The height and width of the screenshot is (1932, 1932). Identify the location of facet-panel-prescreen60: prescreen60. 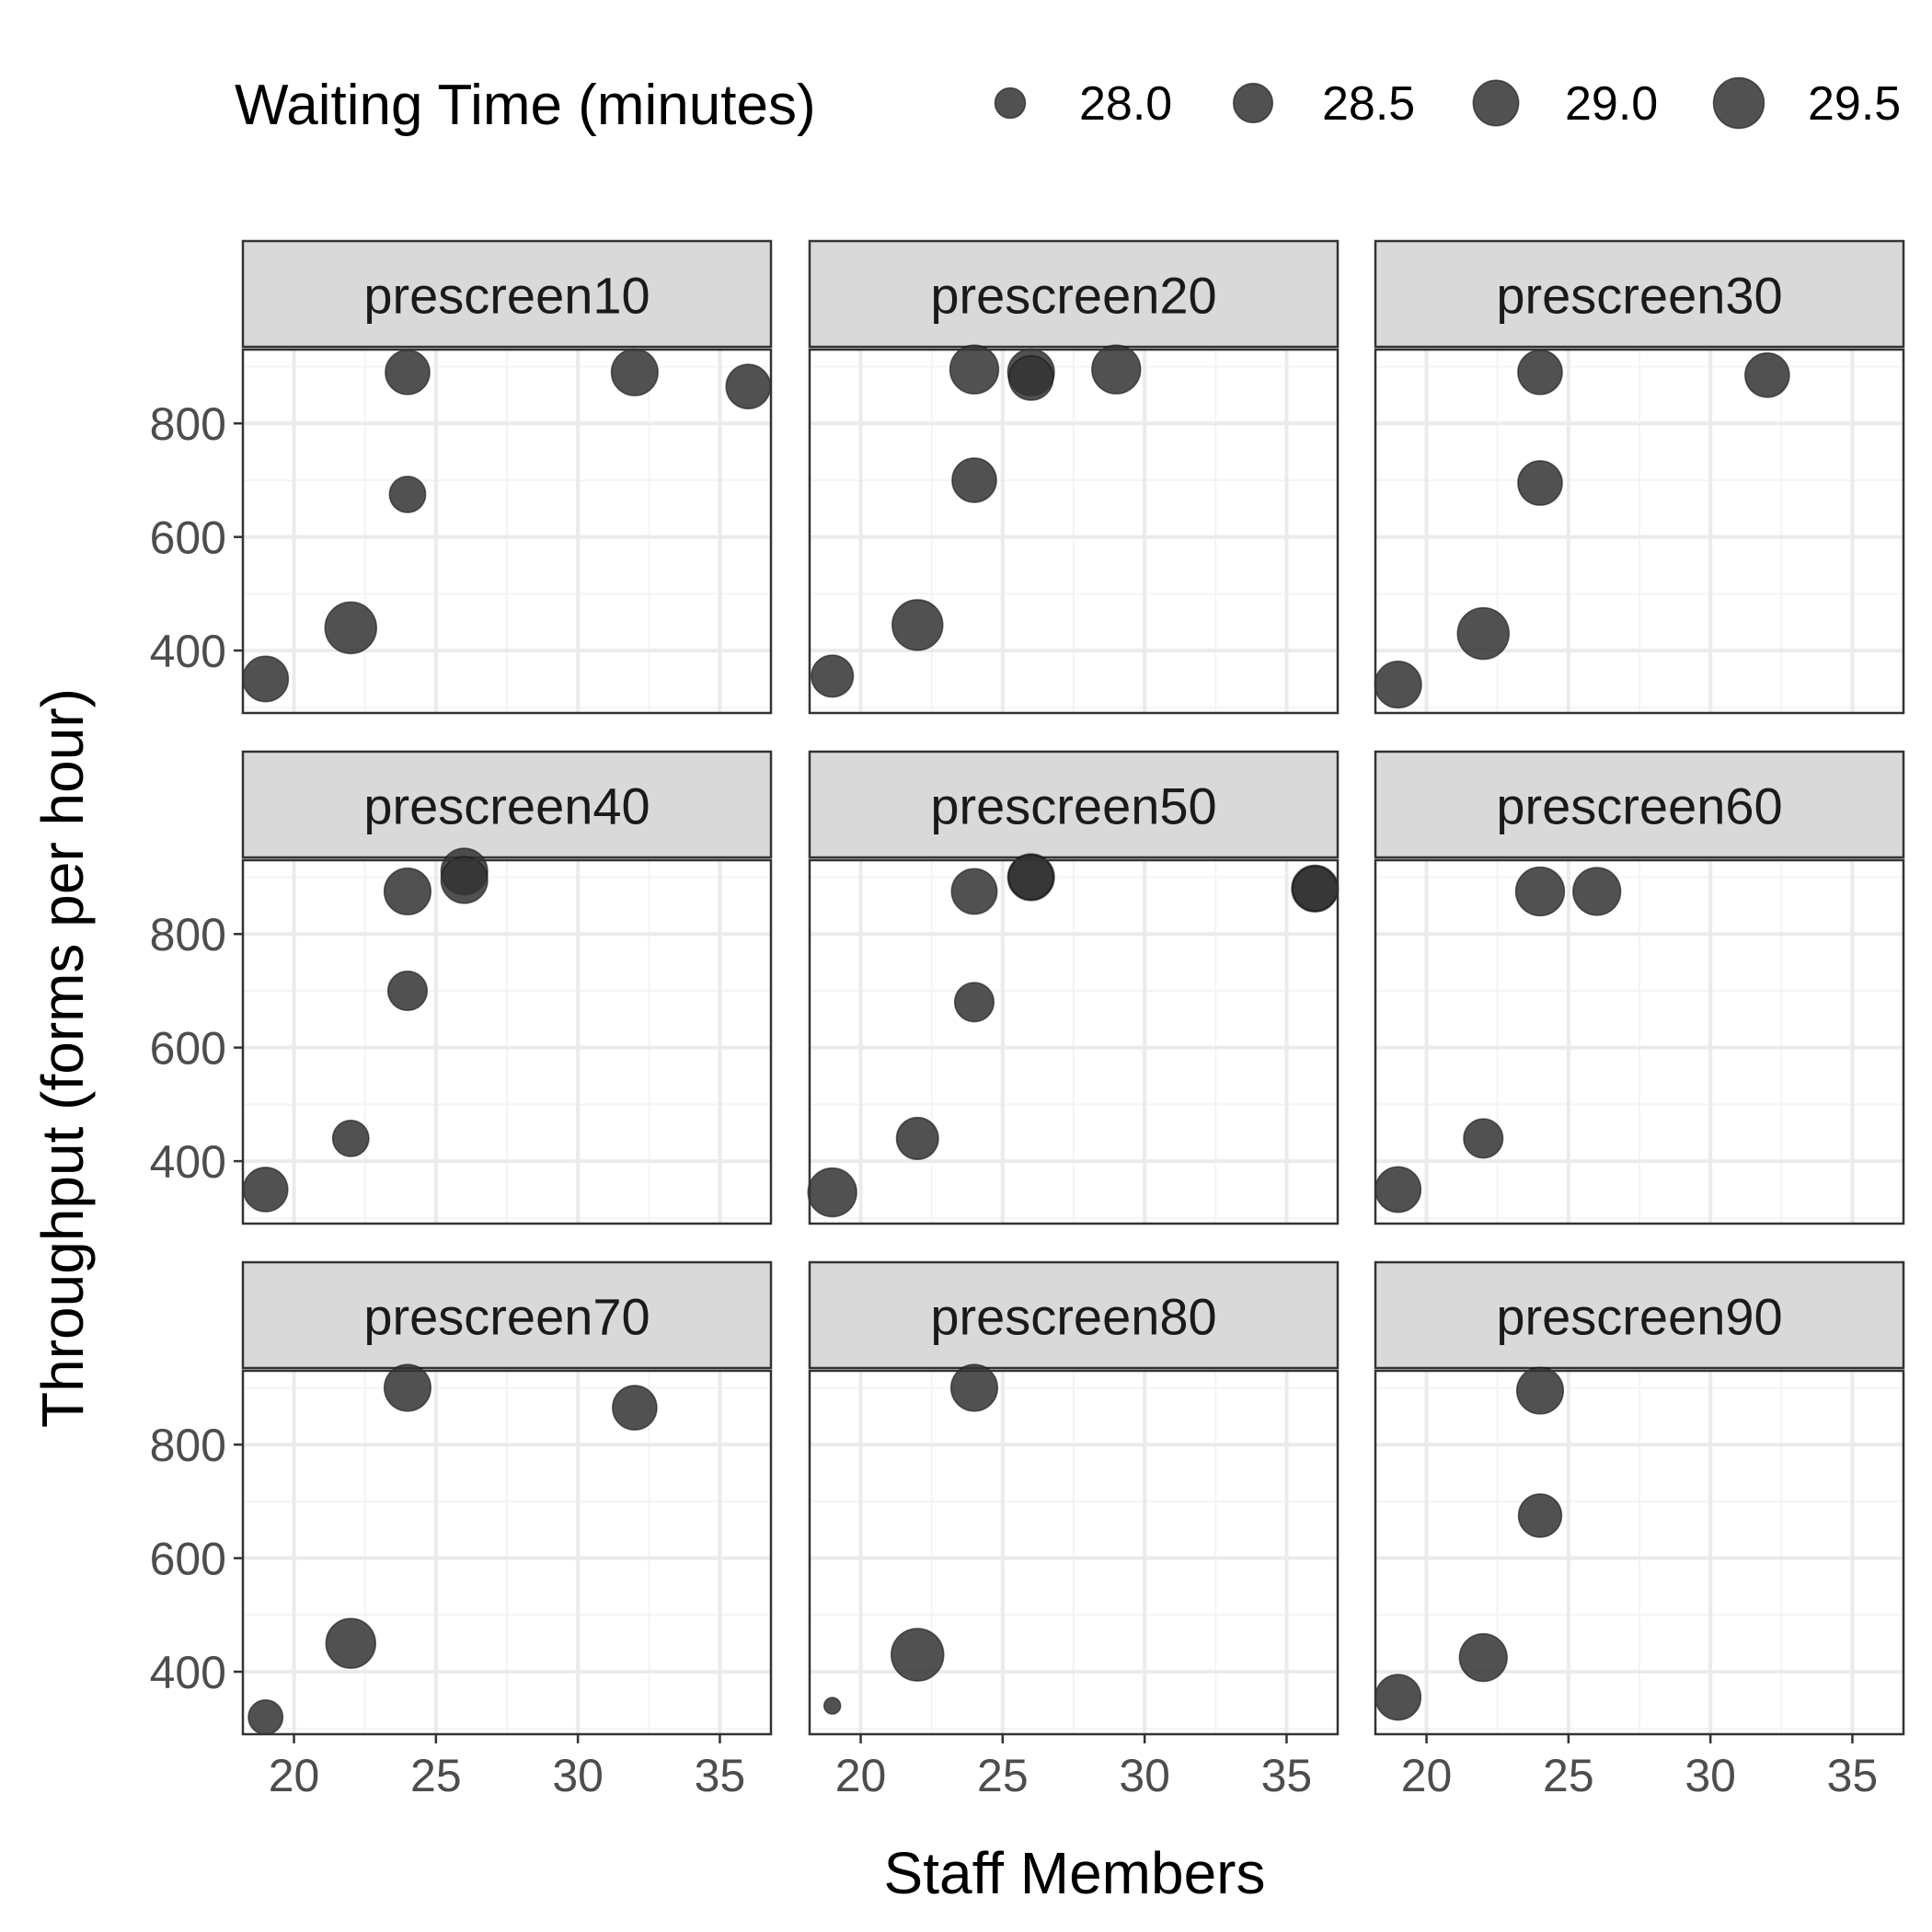
(1639, 987).